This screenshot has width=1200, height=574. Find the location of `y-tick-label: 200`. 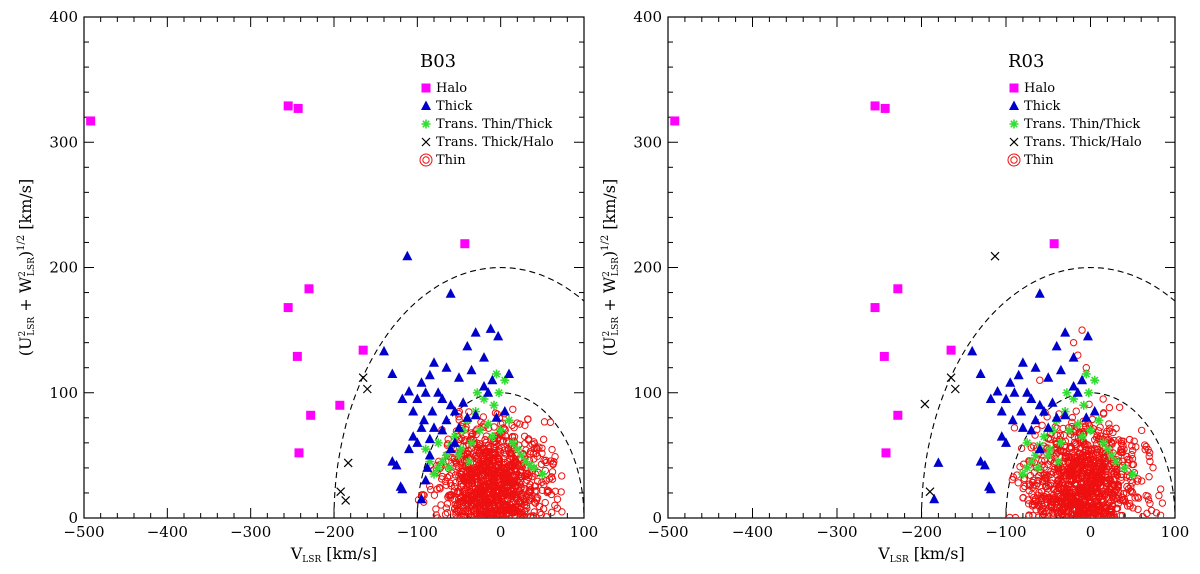

y-tick-label: 200 is located at coordinates (647, 268).